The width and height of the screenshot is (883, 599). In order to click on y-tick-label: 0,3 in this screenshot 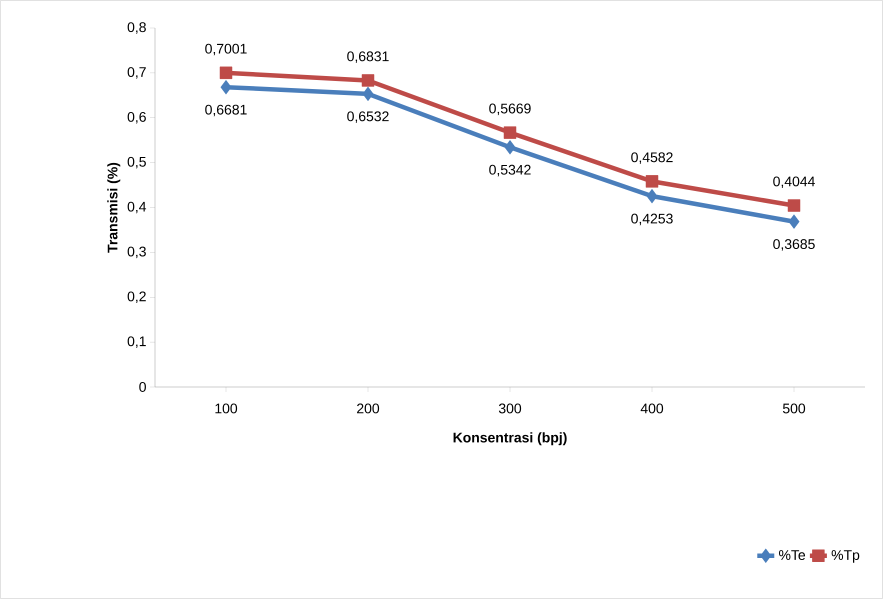, I will do `click(137, 252)`.